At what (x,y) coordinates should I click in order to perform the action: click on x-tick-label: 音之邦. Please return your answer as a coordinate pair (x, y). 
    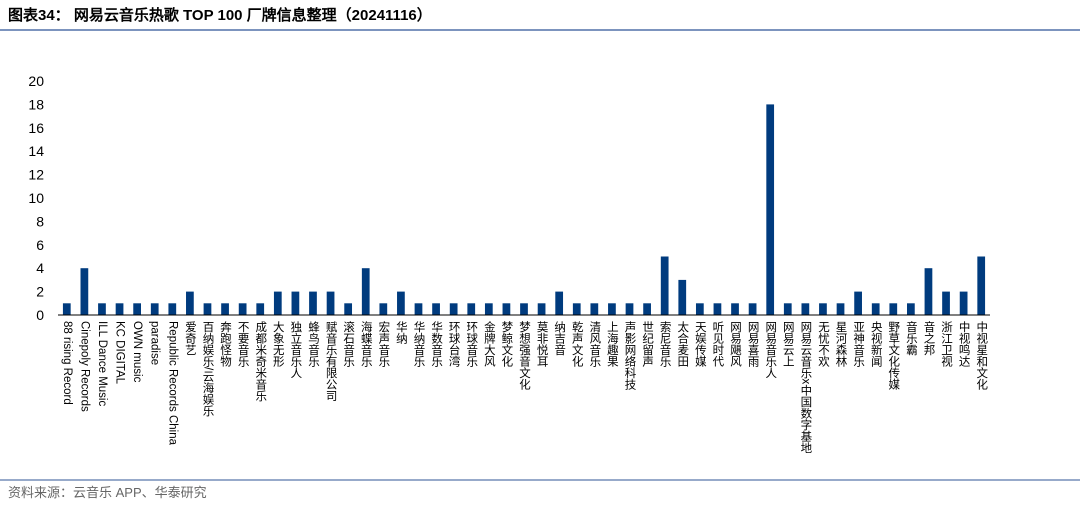
    Looking at the image, I should click on (928, 337).